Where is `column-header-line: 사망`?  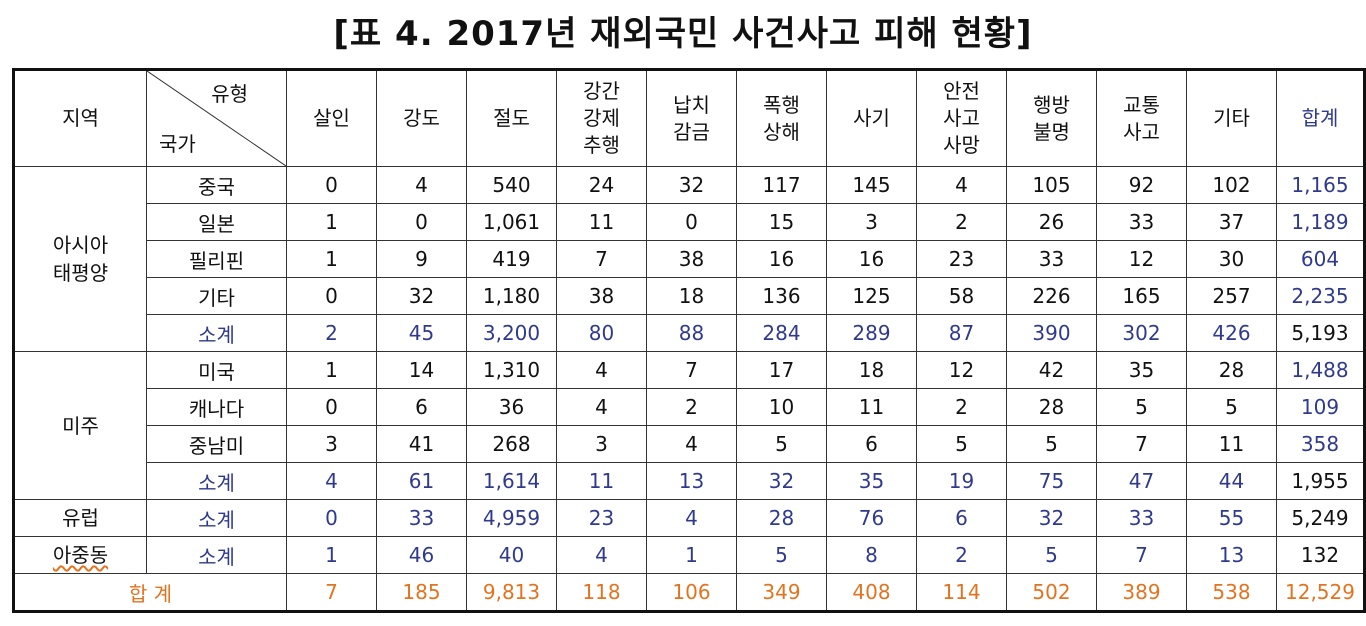
column-header-line: 사망 is located at coordinates (961, 145).